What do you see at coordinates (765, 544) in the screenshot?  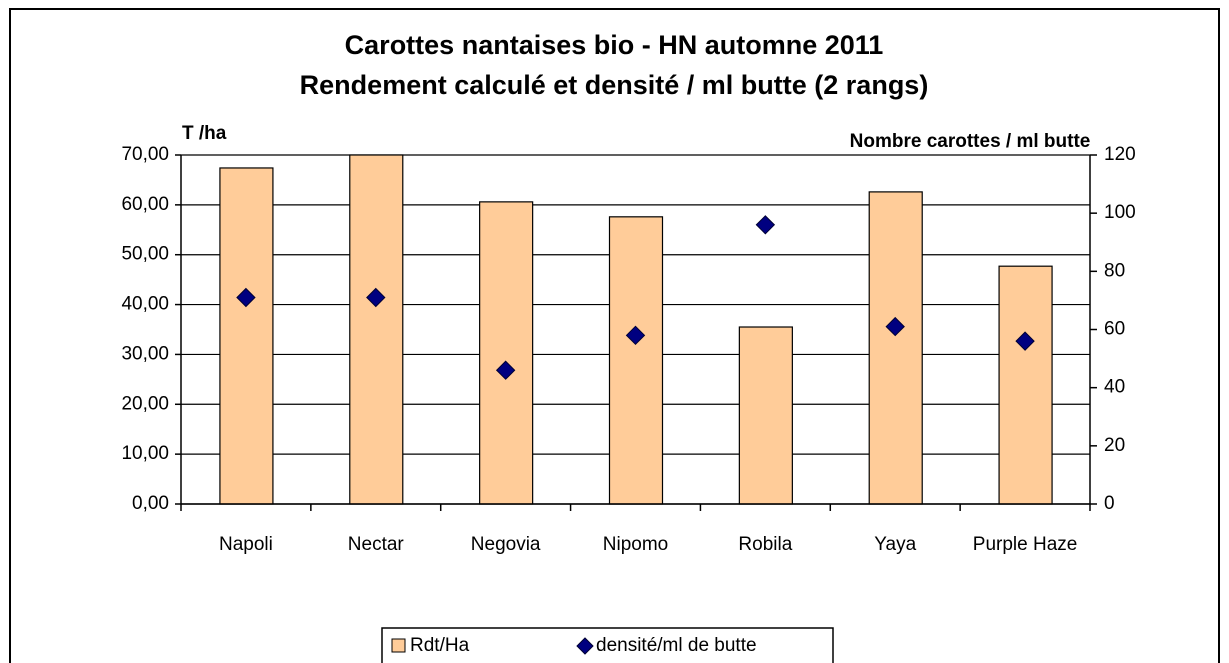 I see `x-tick-label: Robila` at bounding box center [765, 544].